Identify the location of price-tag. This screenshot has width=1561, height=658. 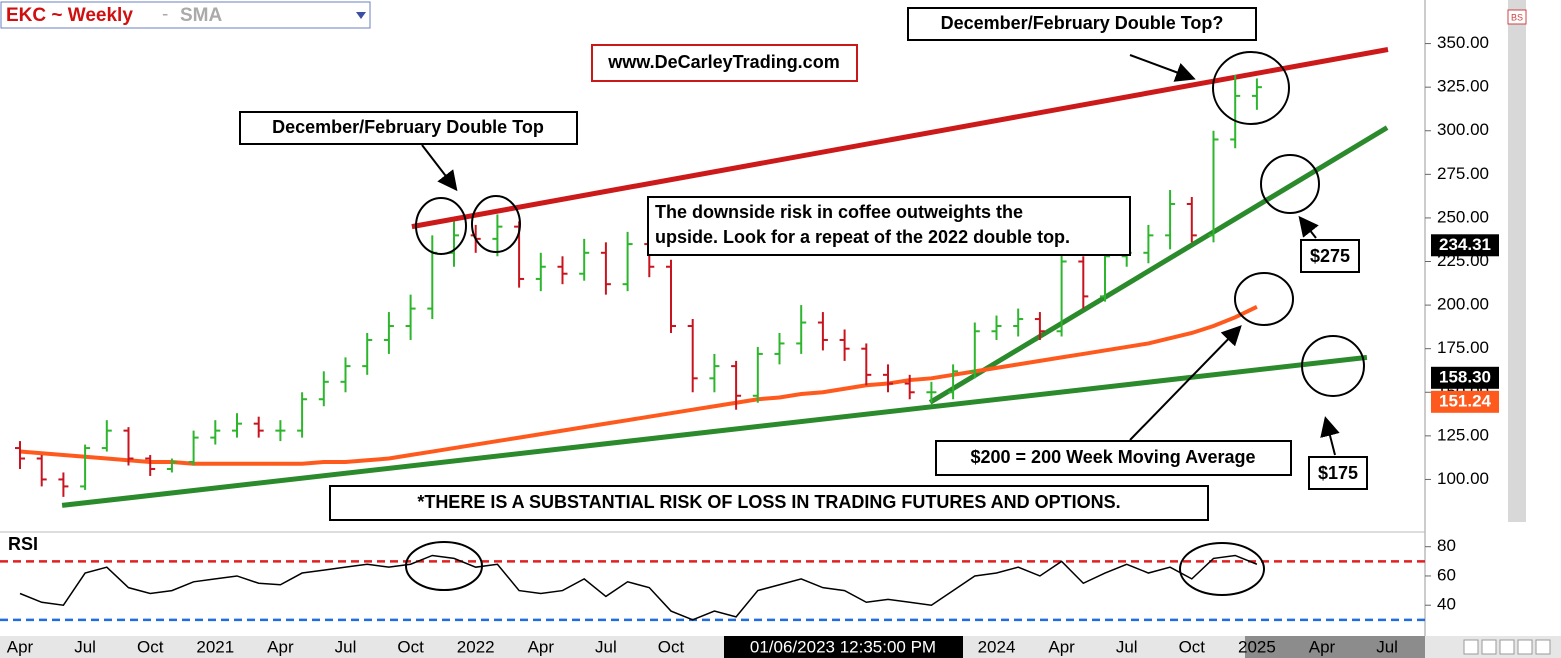
(1465, 401).